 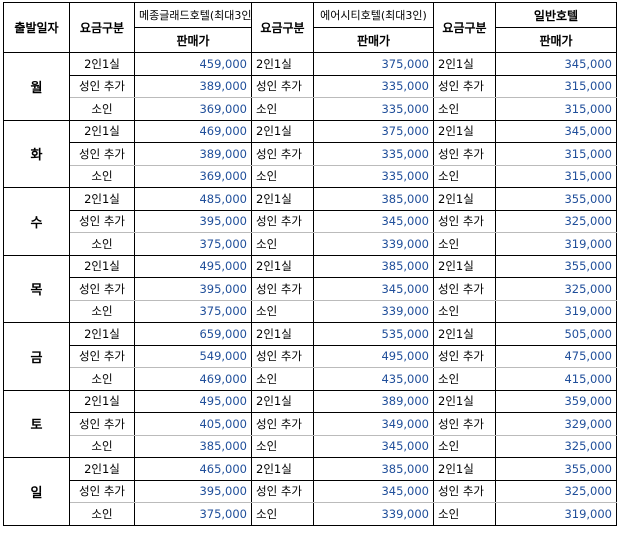 I want to click on day-cell: 일, so click(x=36, y=491).